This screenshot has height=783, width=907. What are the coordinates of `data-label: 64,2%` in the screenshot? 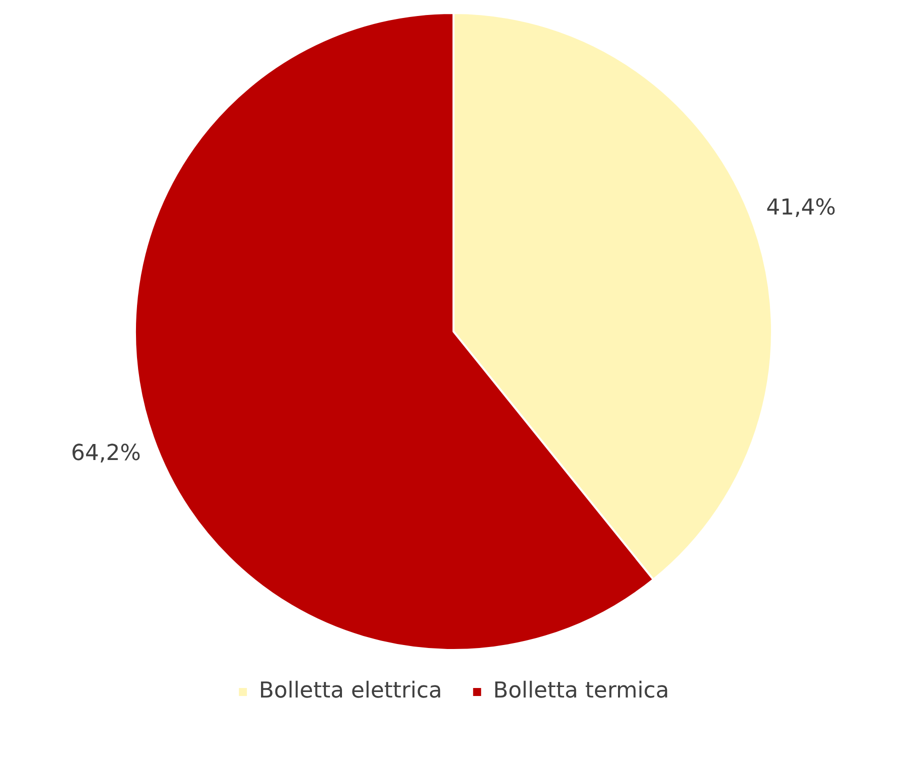 It's located at (106, 453).